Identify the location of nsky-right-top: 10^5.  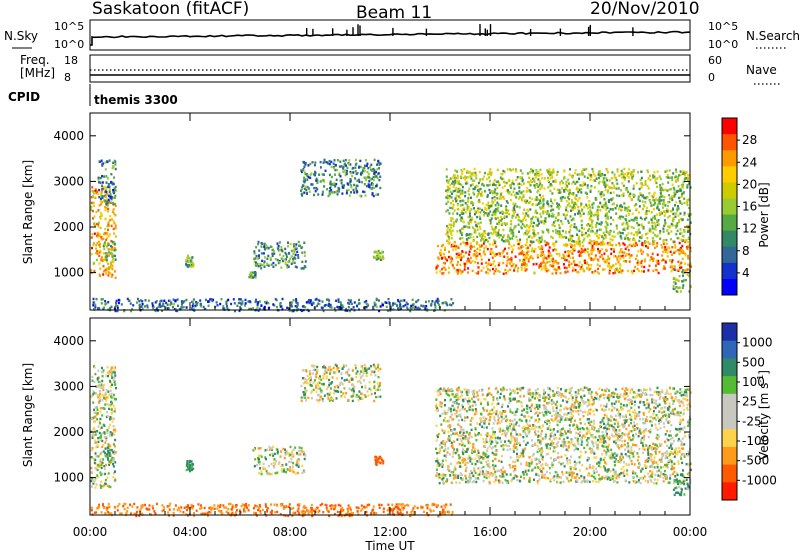
(723, 26).